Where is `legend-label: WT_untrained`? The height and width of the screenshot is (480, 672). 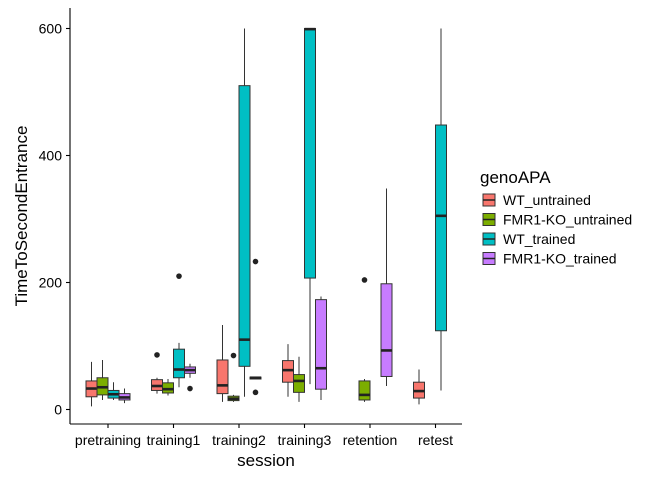
legend-label: WT_untrained is located at coordinates (547, 200).